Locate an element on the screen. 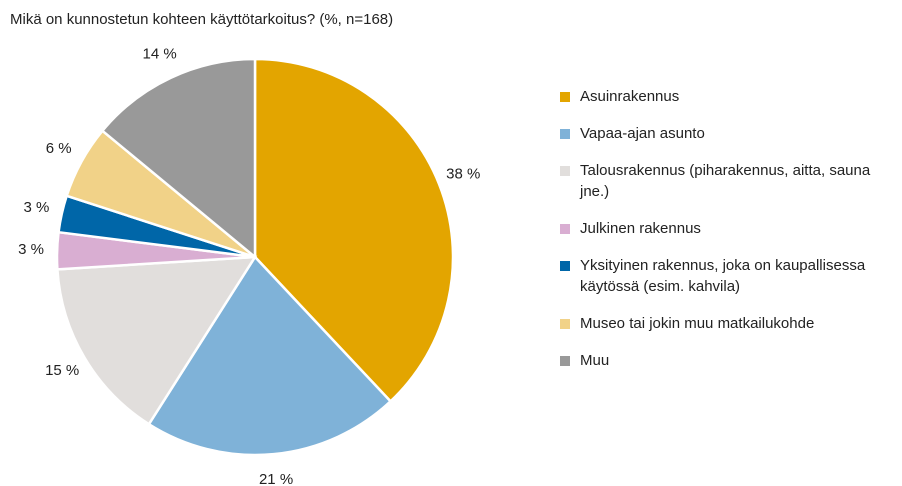  data-label: 15 % is located at coordinates (62, 370).